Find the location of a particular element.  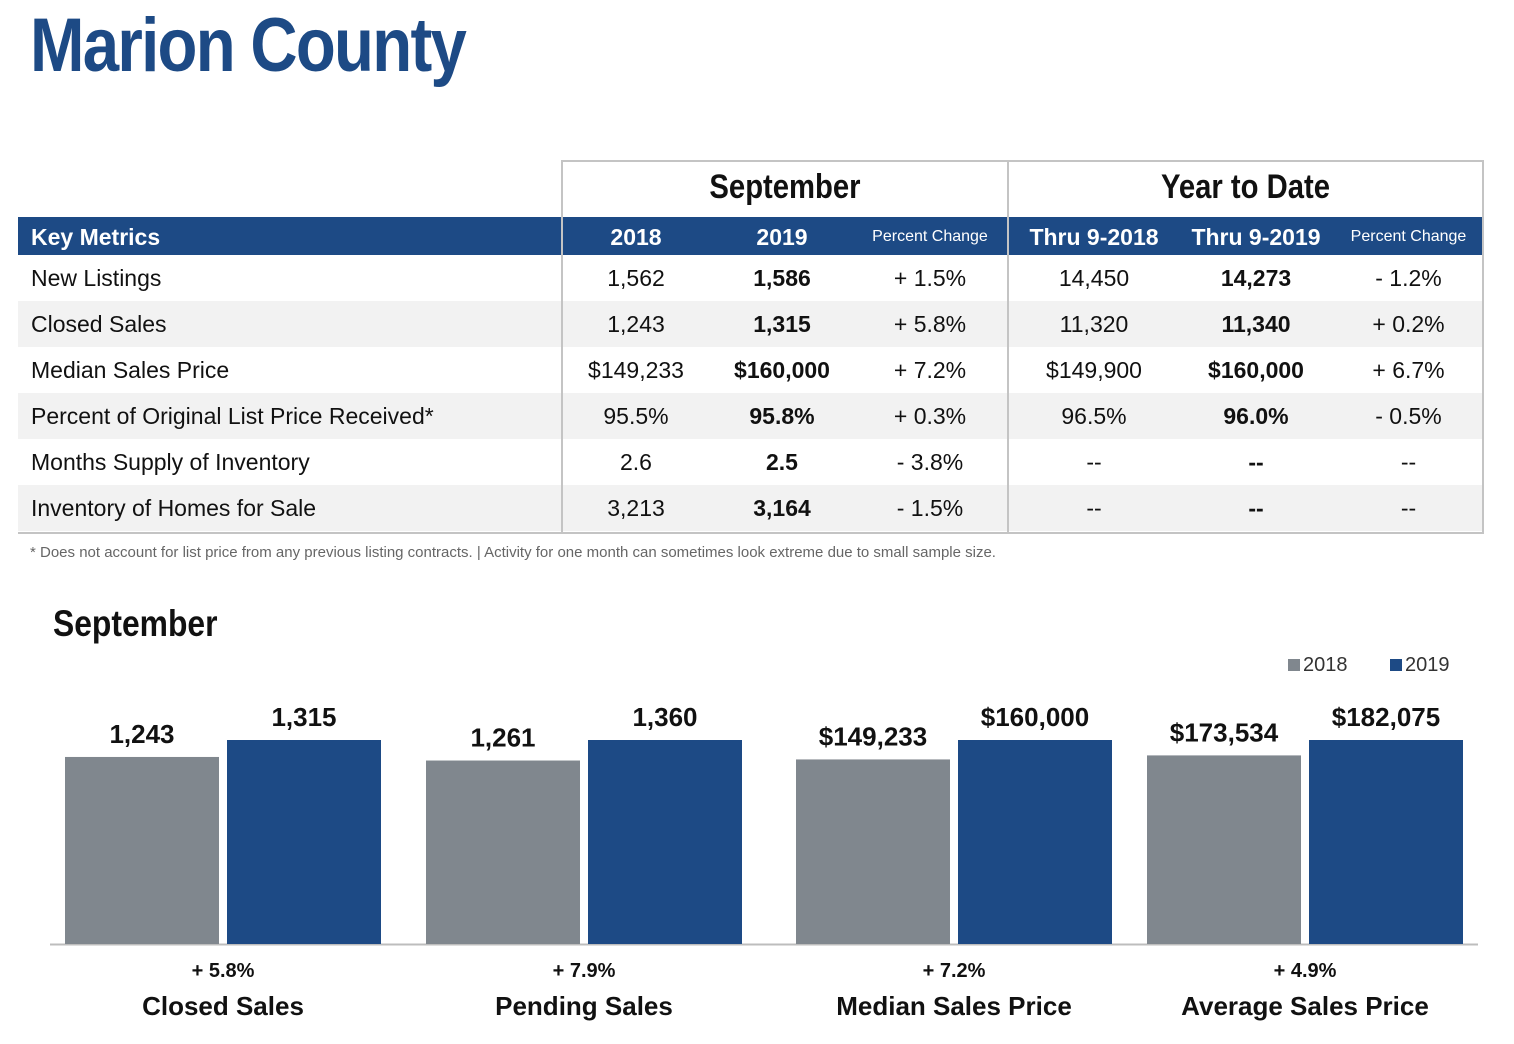

sep-2019-value: 1,586 is located at coordinates (782, 278).